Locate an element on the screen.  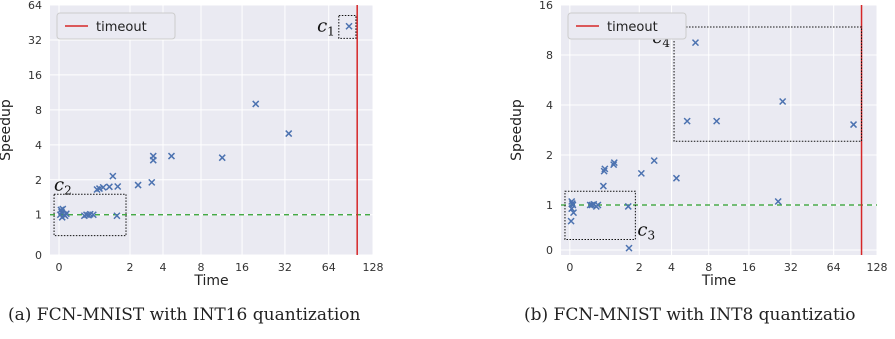
caption-b: (b) FCN-MNIST with INT8 quantizatio is located at coordinates (690, 315).